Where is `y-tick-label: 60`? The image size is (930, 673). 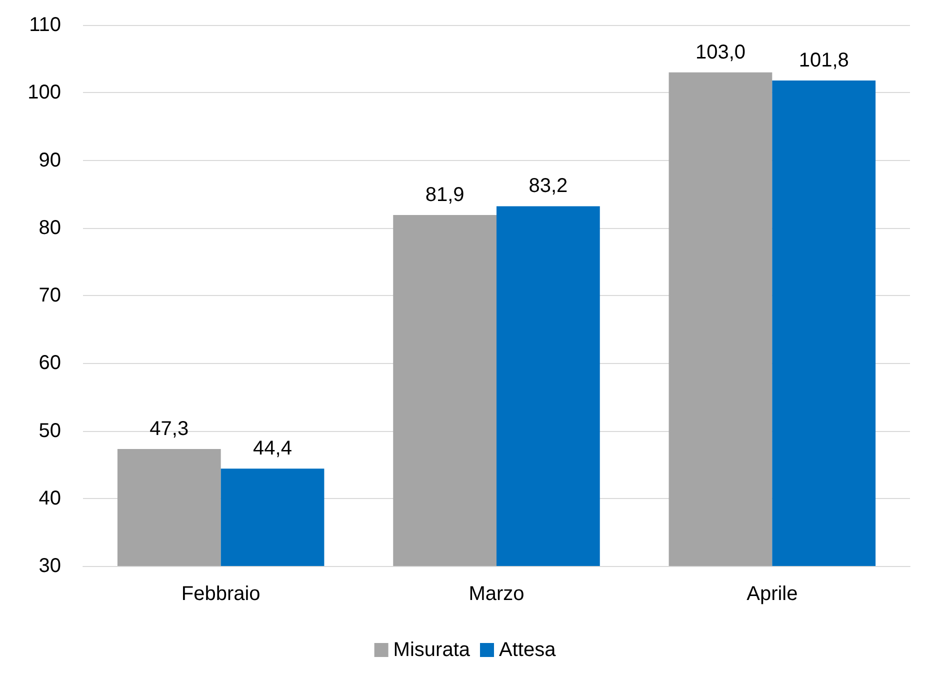
y-tick-label: 60 is located at coordinates (49, 363).